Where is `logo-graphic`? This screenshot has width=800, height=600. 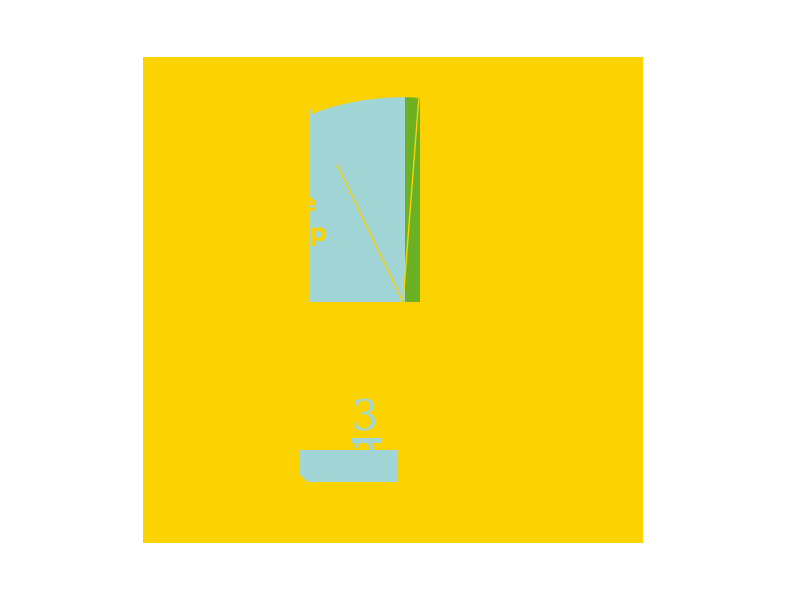 logo-graphic is located at coordinates (364, 196).